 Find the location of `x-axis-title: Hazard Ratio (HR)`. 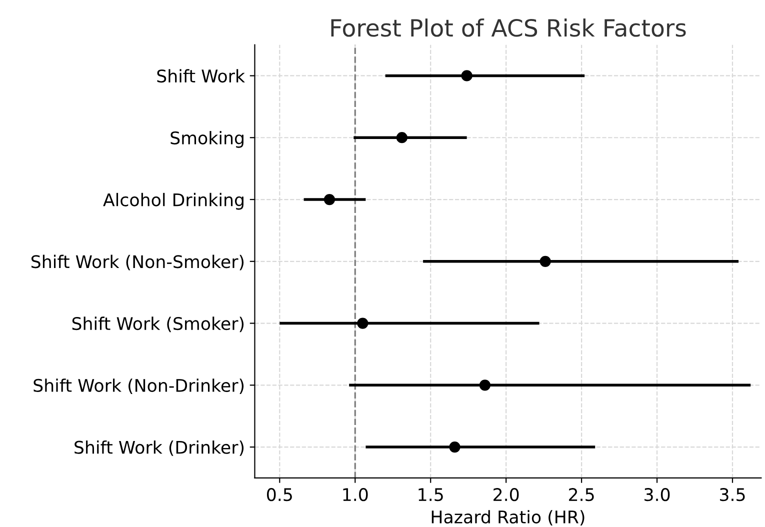

x-axis-title: Hazard Ratio (HR) is located at coordinates (508, 518).